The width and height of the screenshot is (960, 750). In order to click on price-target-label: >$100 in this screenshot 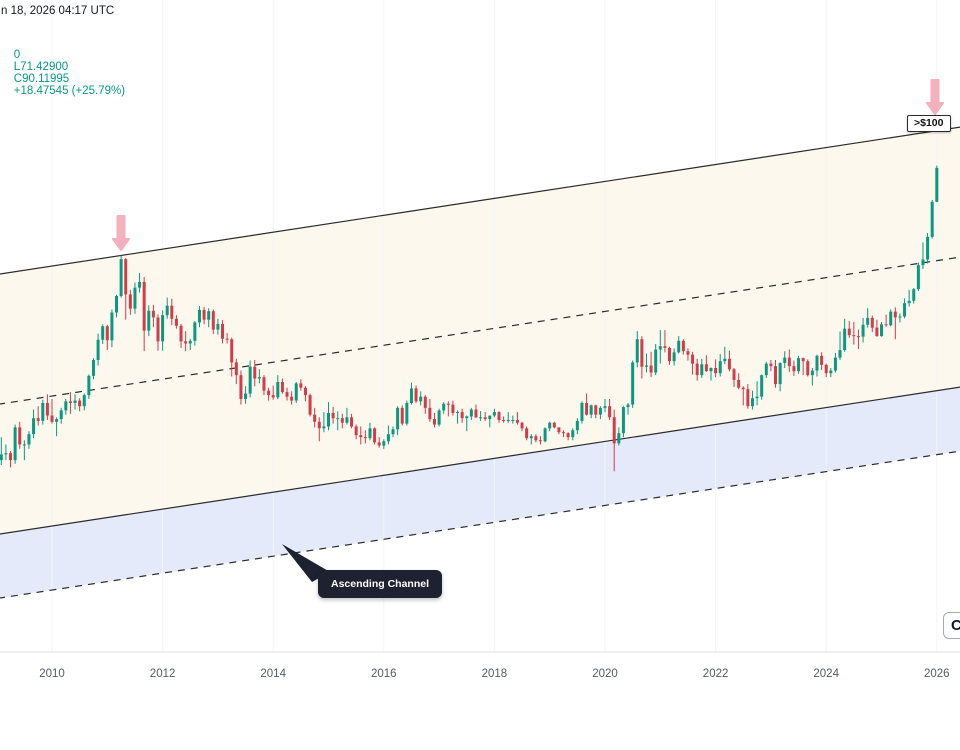, I will do `click(929, 123)`.